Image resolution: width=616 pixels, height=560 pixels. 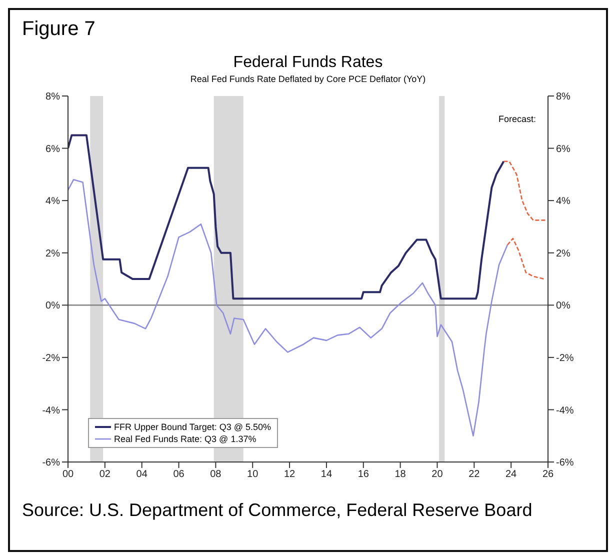 What do you see at coordinates (105, 474) in the screenshot?
I see `x-tick-label: 02` at bounding box center [105, 474].